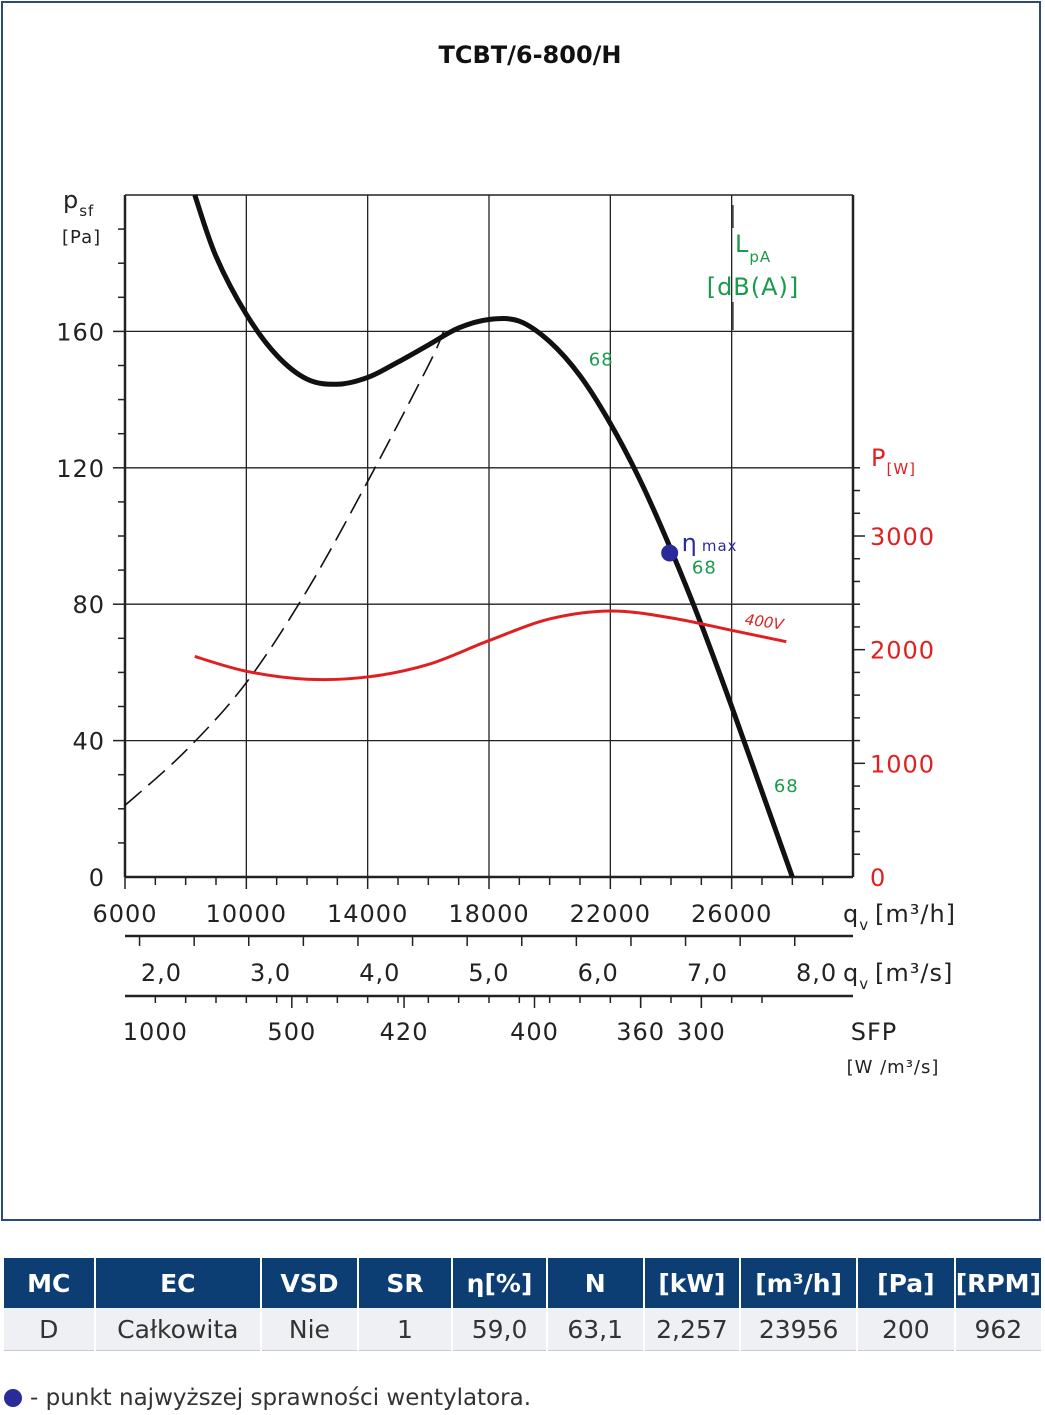  I want to click on x2-tick-label: 7,0, so click(707, 973).